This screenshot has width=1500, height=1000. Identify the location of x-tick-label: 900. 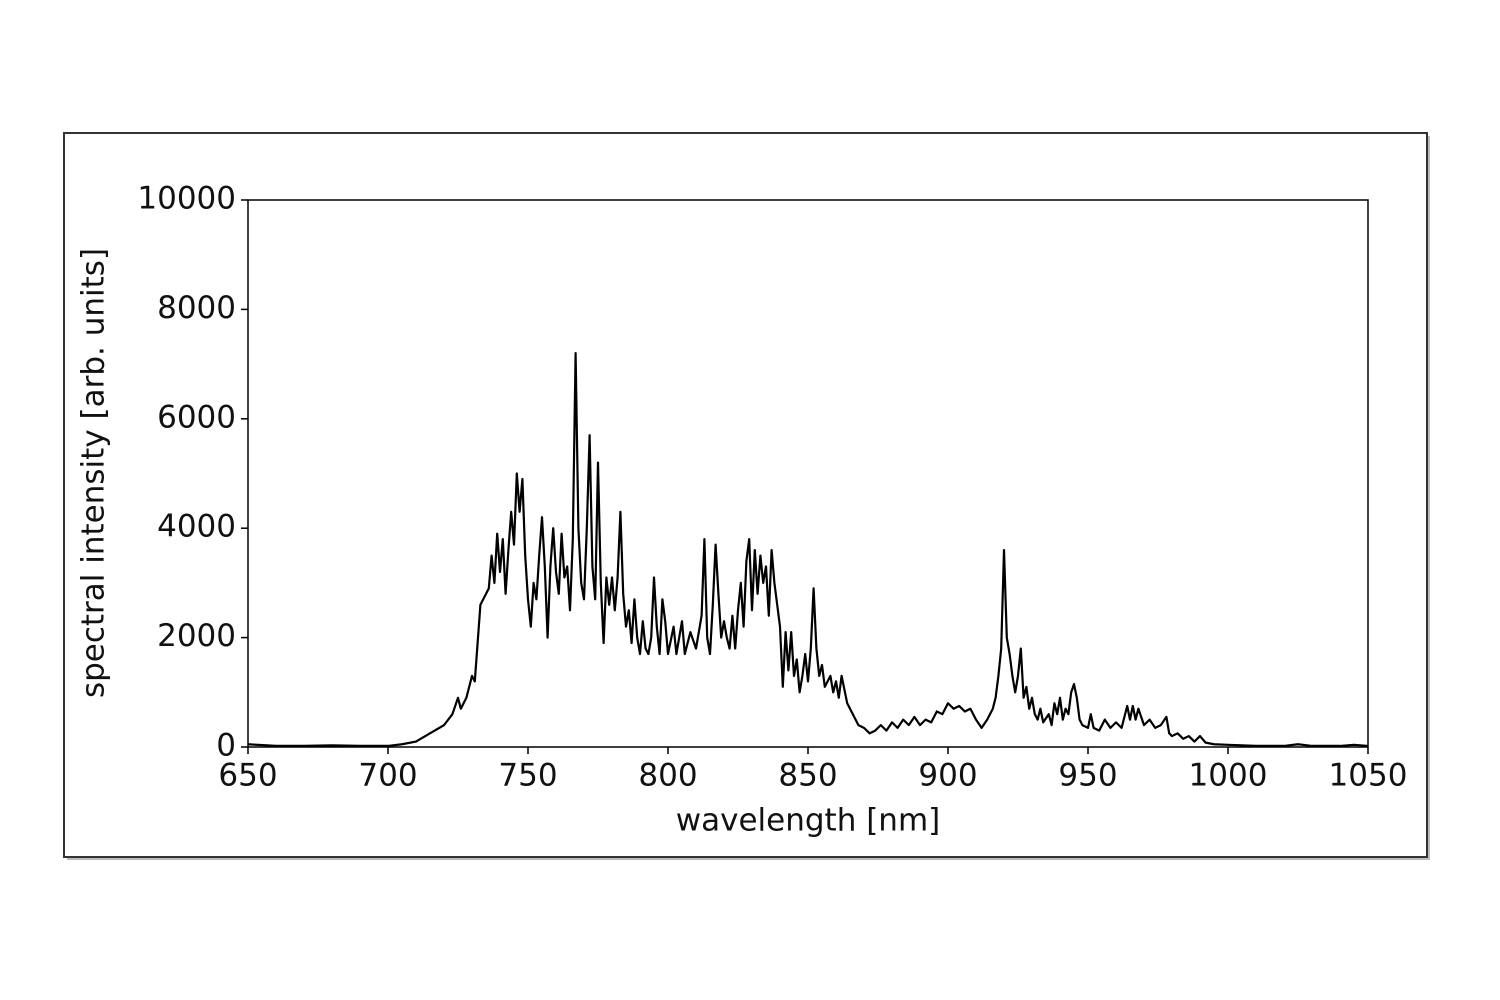
(947, 776).